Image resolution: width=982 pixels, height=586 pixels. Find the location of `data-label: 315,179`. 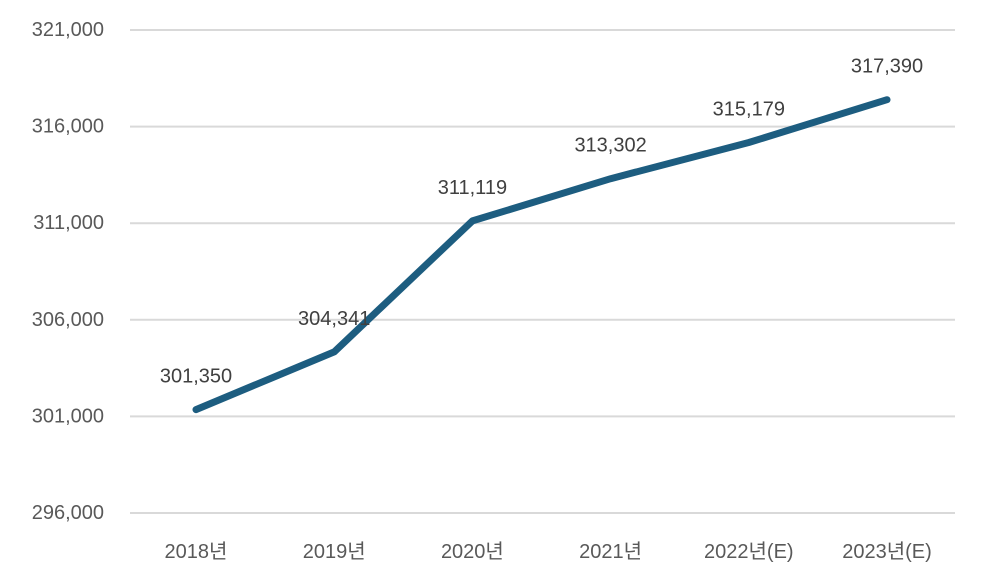

data-label: 315,179 is located at coordinates (749, 109).